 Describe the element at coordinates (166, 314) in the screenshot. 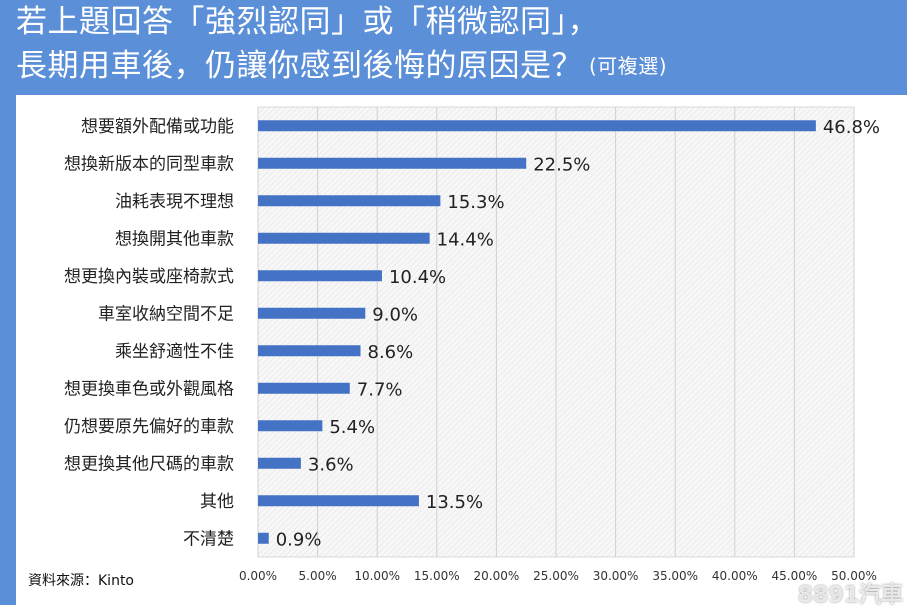

I see `category-label: 車室收納空間不足` at that location.